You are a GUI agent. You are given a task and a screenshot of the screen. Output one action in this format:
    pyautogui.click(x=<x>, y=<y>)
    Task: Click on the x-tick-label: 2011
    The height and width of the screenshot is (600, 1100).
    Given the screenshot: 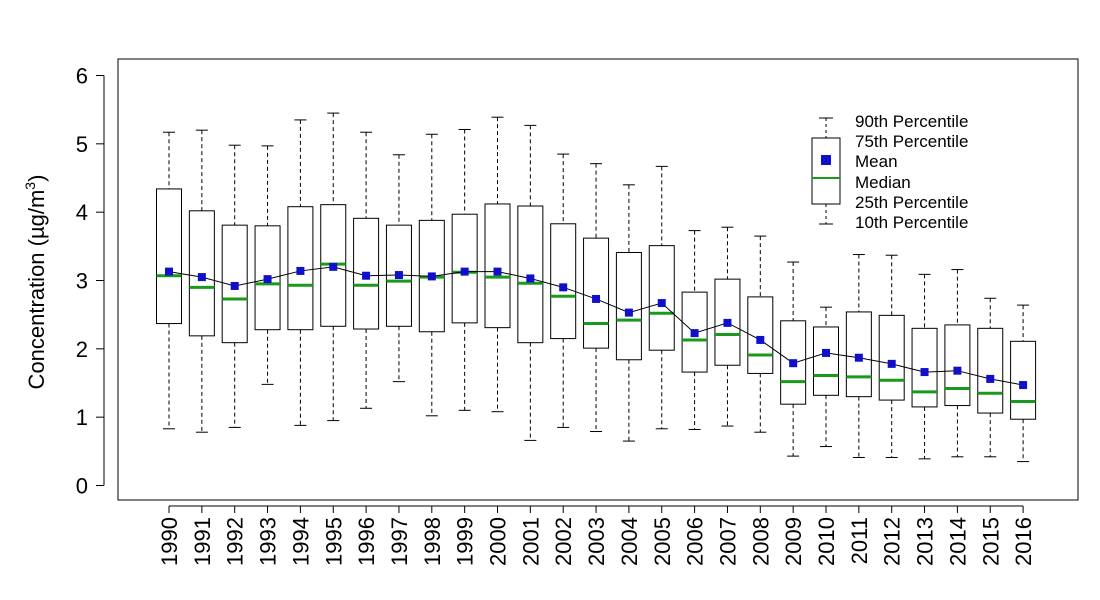 What is the action you would take?
    pyautogui.click(x=859, y=540)
    